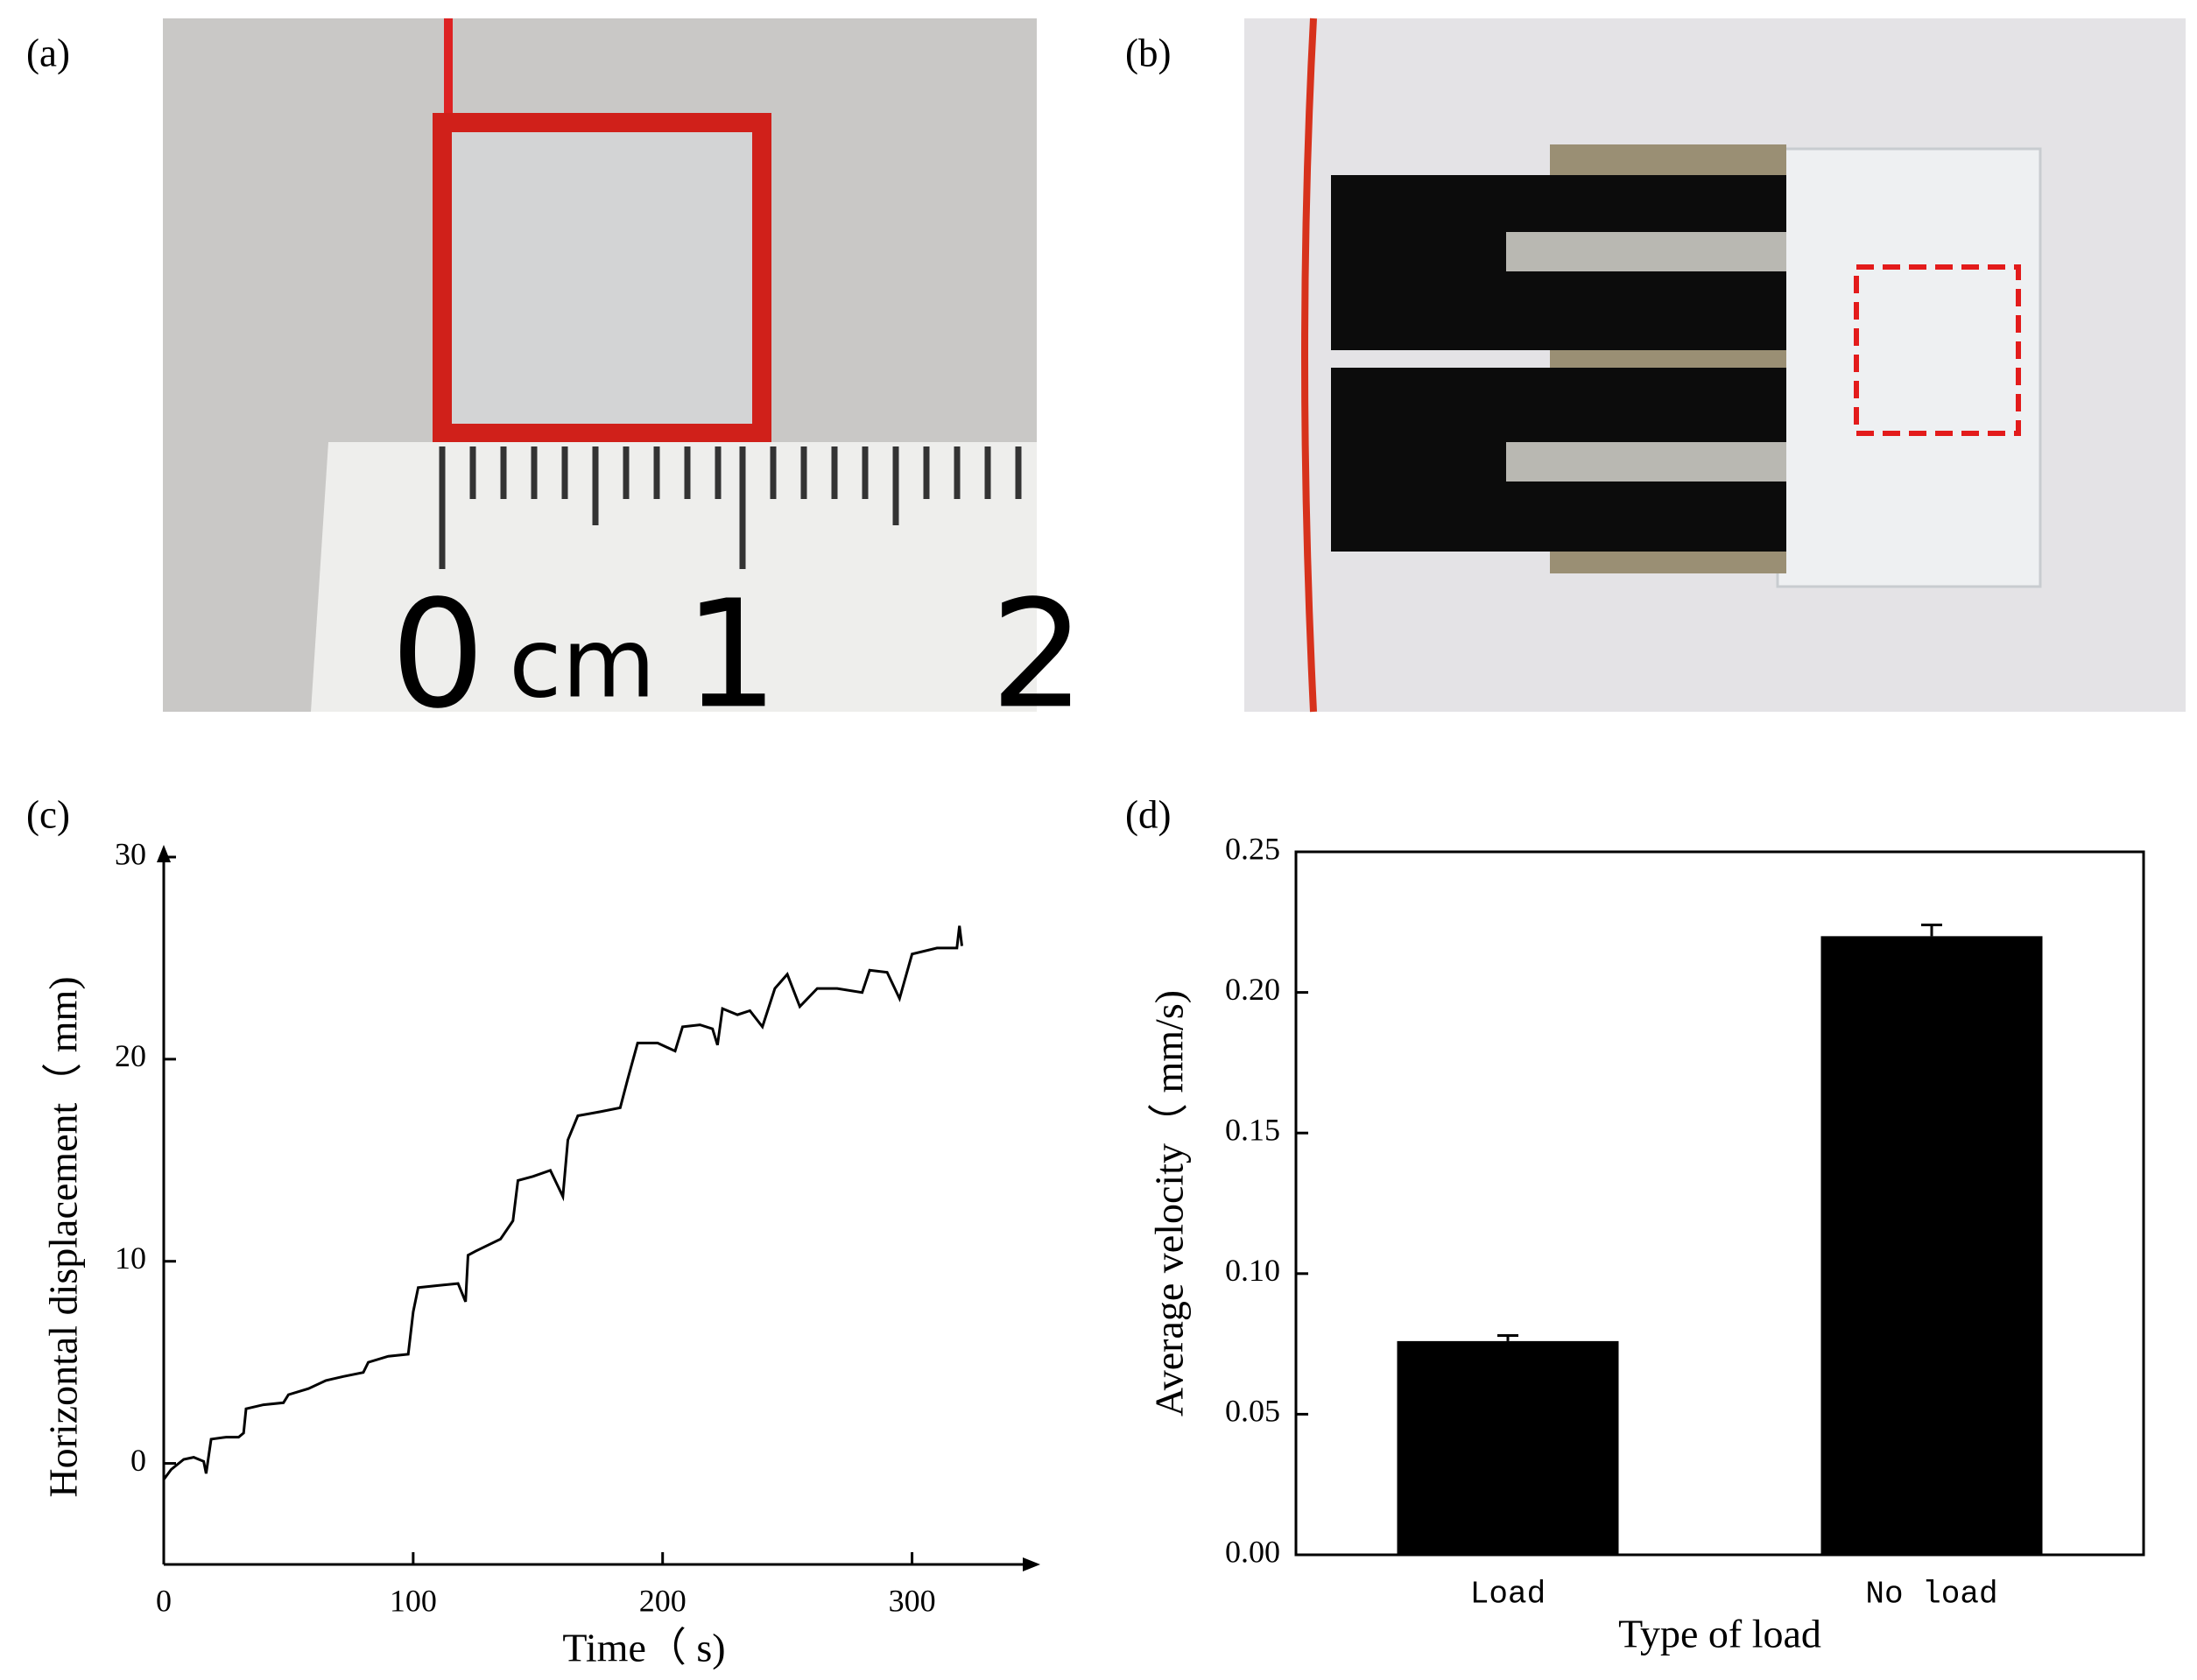 The image size is (2197, 1680). Describe the element at coordinates (130, 1258) in the screenshot. I see `y-tick-label: 10` at that location.